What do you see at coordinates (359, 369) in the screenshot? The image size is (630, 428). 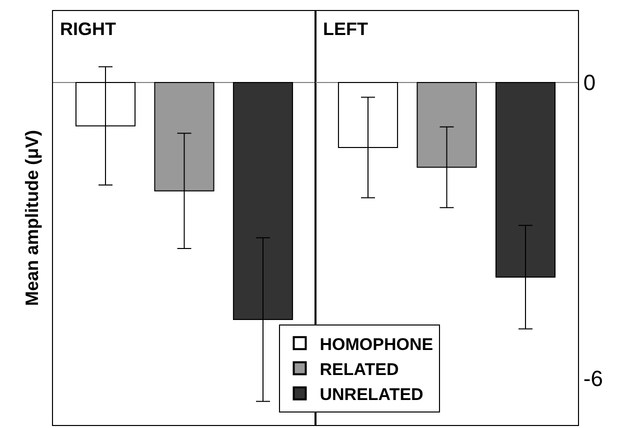 I see `legend-label: RELATED` at bounding box center [359, 369].